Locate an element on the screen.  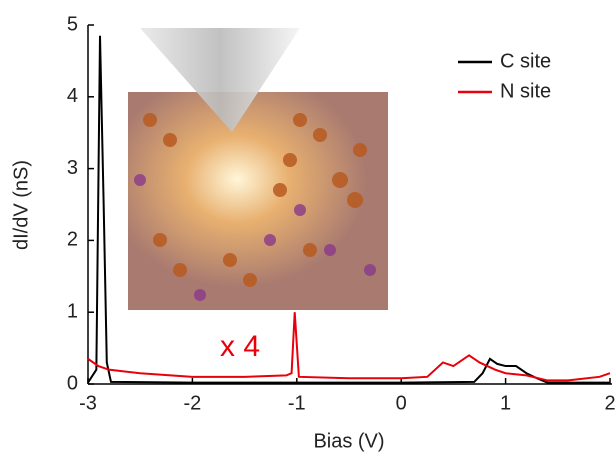
x-tick-label: -3 is located at coordinates (88, 403).